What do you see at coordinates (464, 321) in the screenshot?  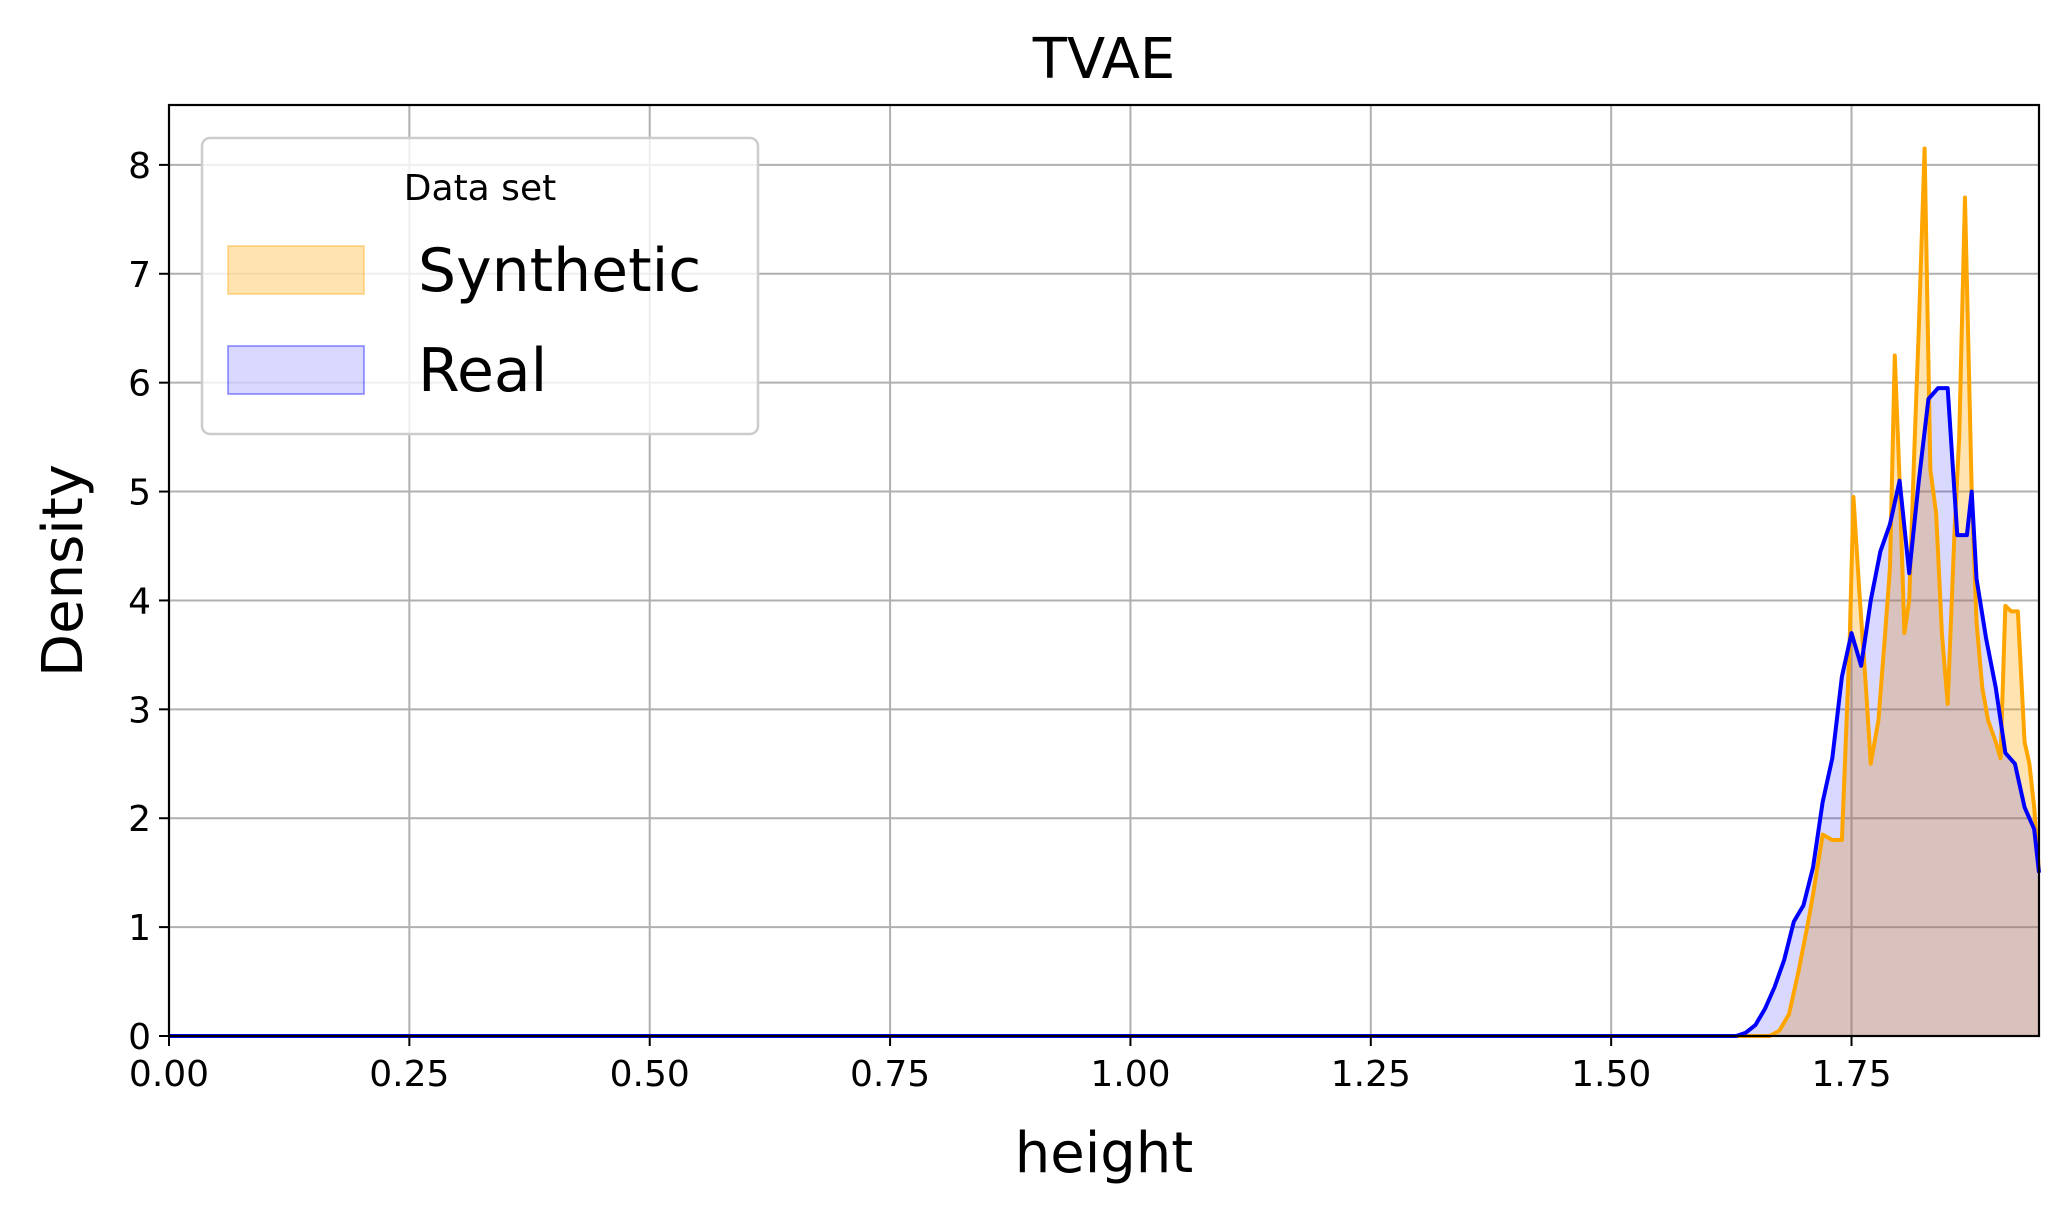 I see `legend-entries: Synthetic Real` at bounding box center [464, 321].